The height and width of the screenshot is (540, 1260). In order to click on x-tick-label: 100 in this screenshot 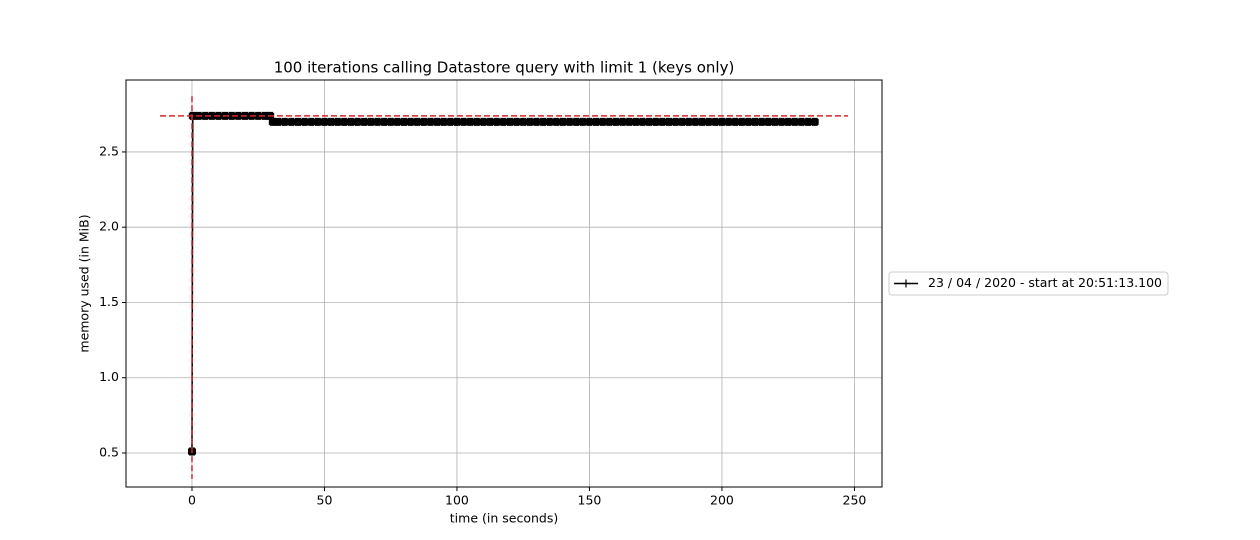, I will do `click(457, 500)`.